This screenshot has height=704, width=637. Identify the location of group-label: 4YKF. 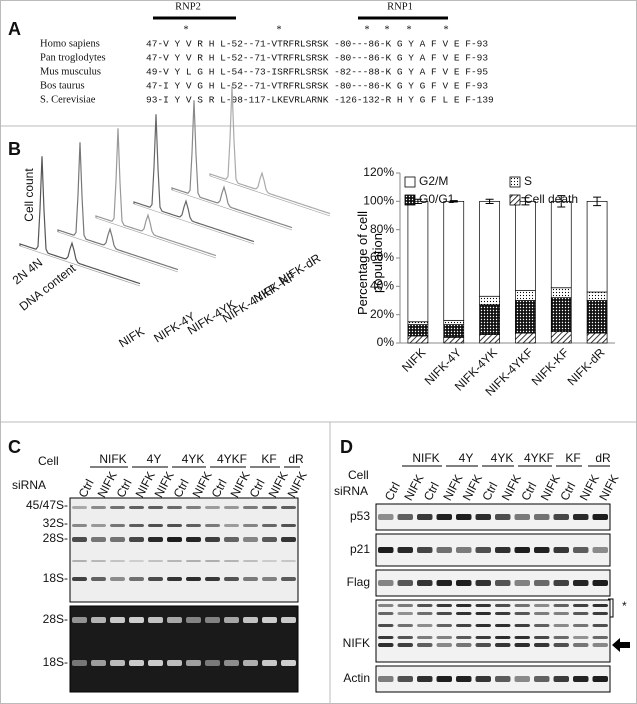
(539, 458).